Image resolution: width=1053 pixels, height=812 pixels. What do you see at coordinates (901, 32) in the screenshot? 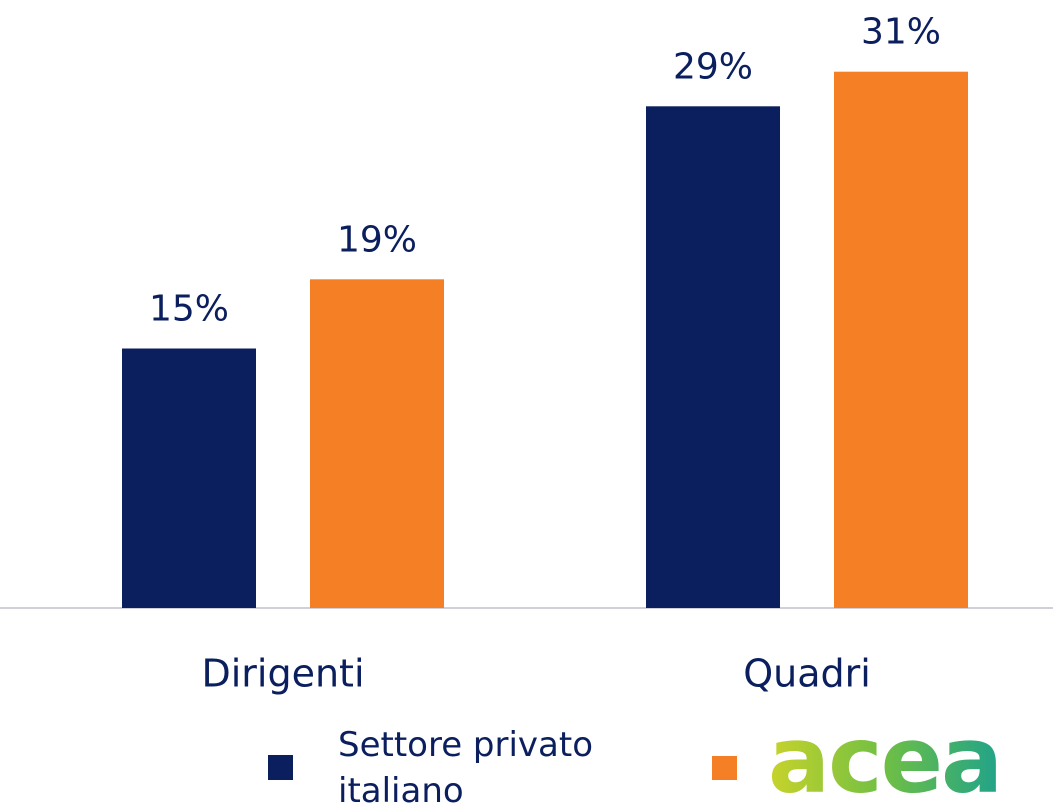
I see `data-label: 31%` at bounding box center [901, 32].